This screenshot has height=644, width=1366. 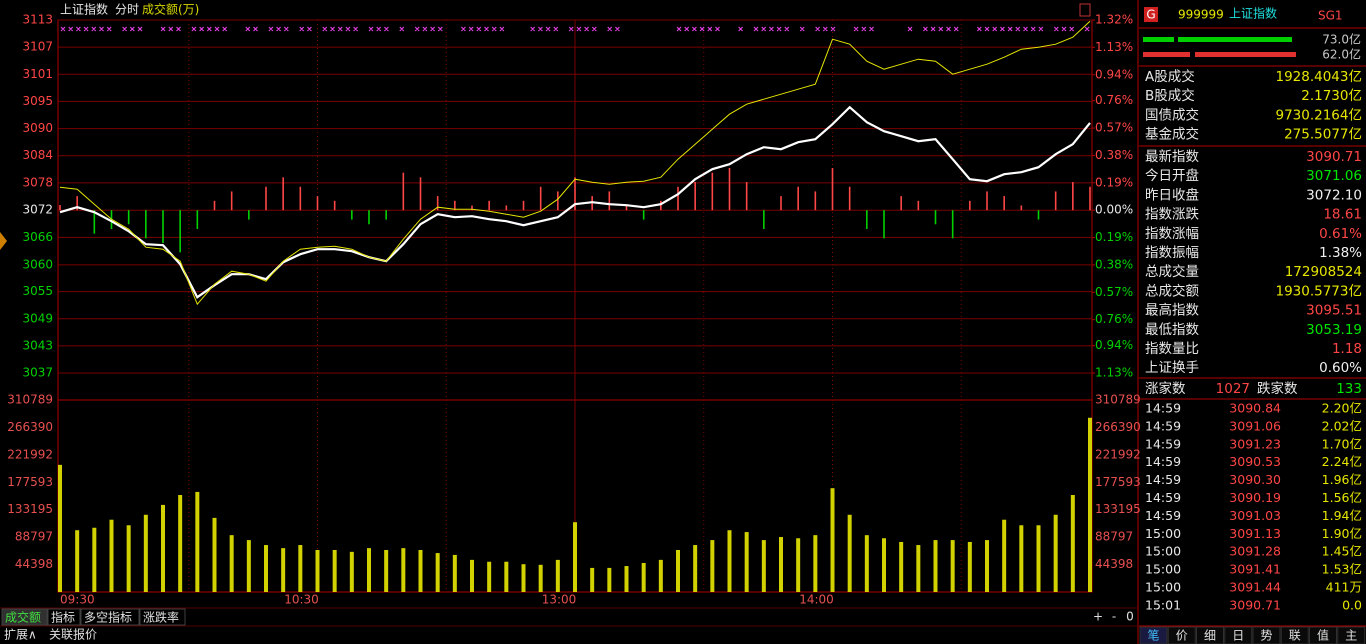 I want to click on buy-amount: 73.0亿, so click(x=1341, y=39).